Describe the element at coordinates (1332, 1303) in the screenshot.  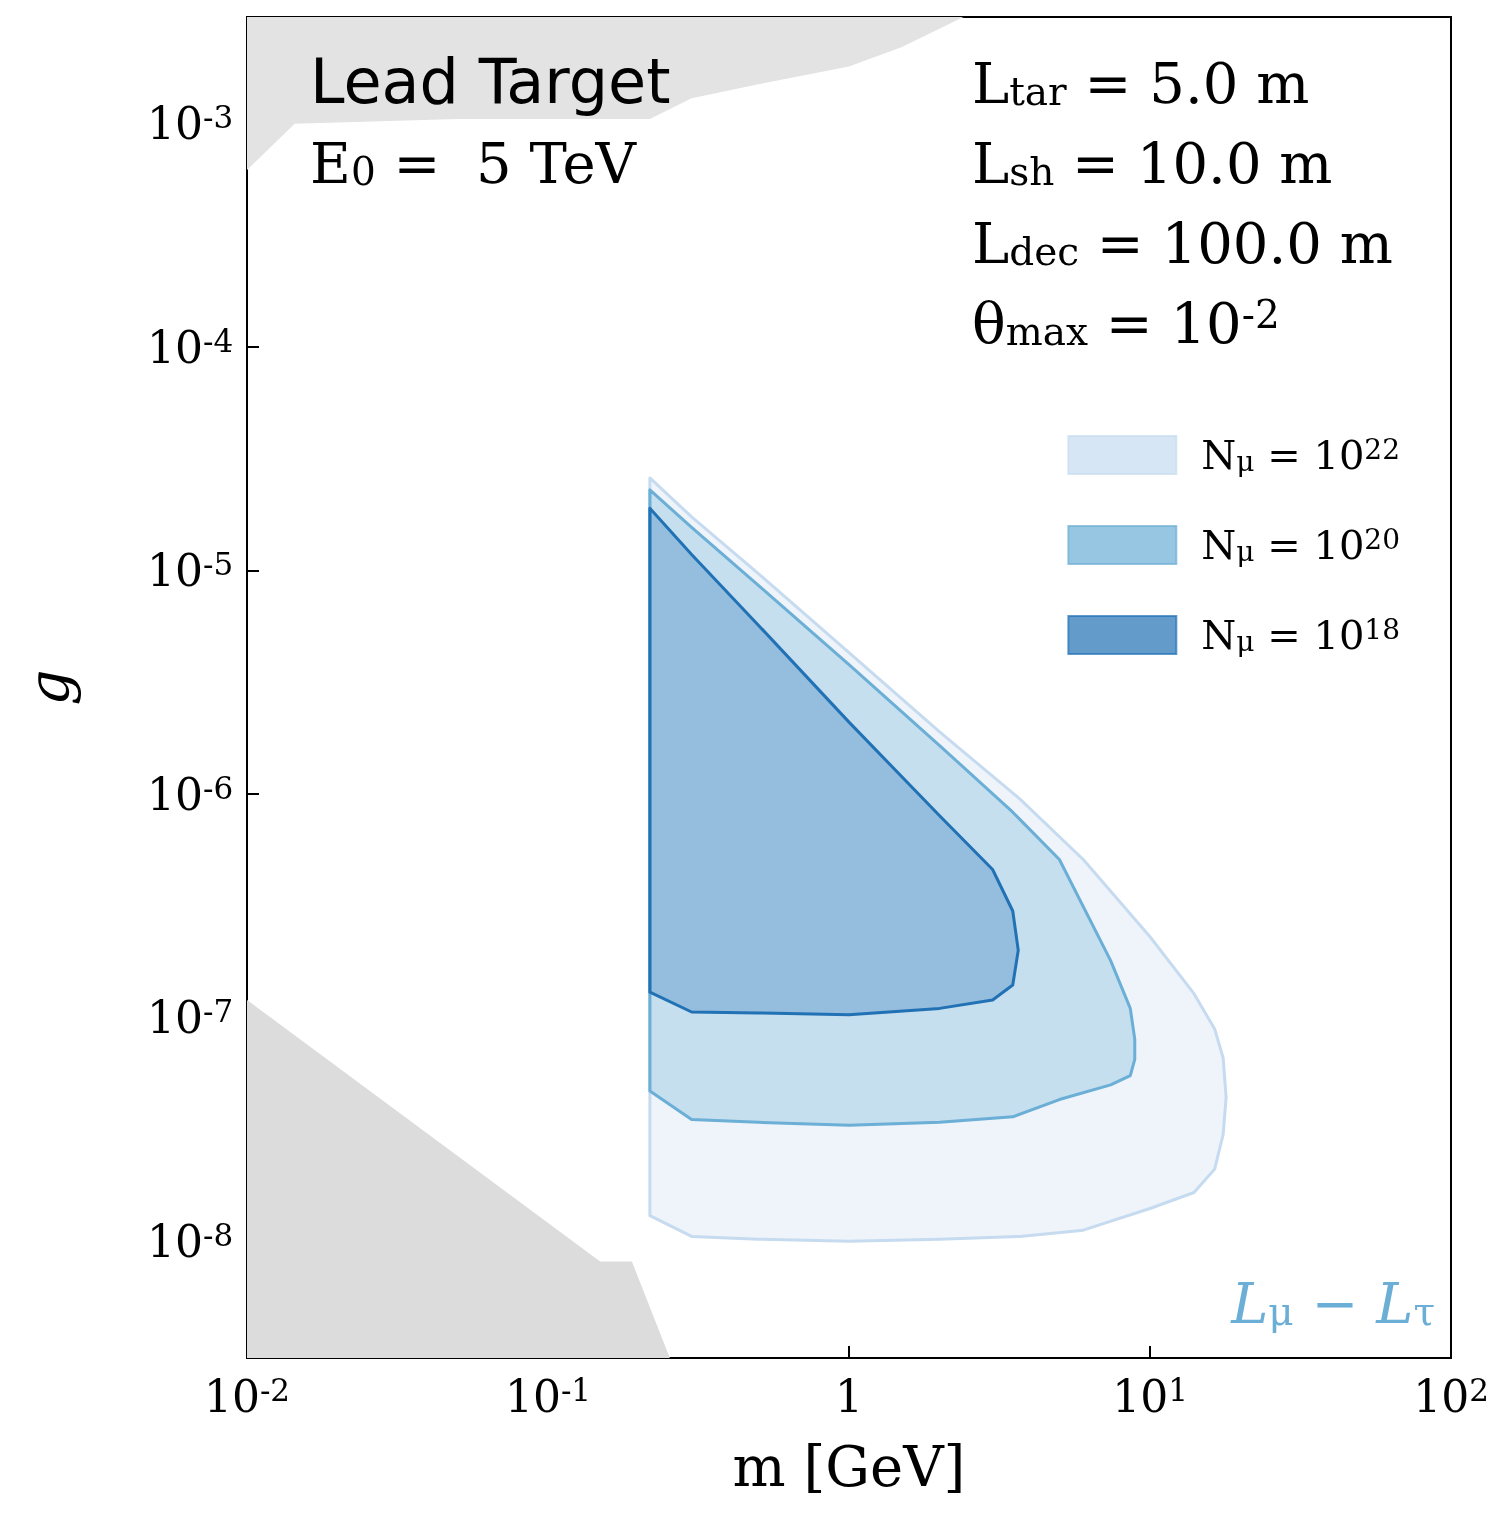
I see `annotation: Lμ − Lτ` at that location.